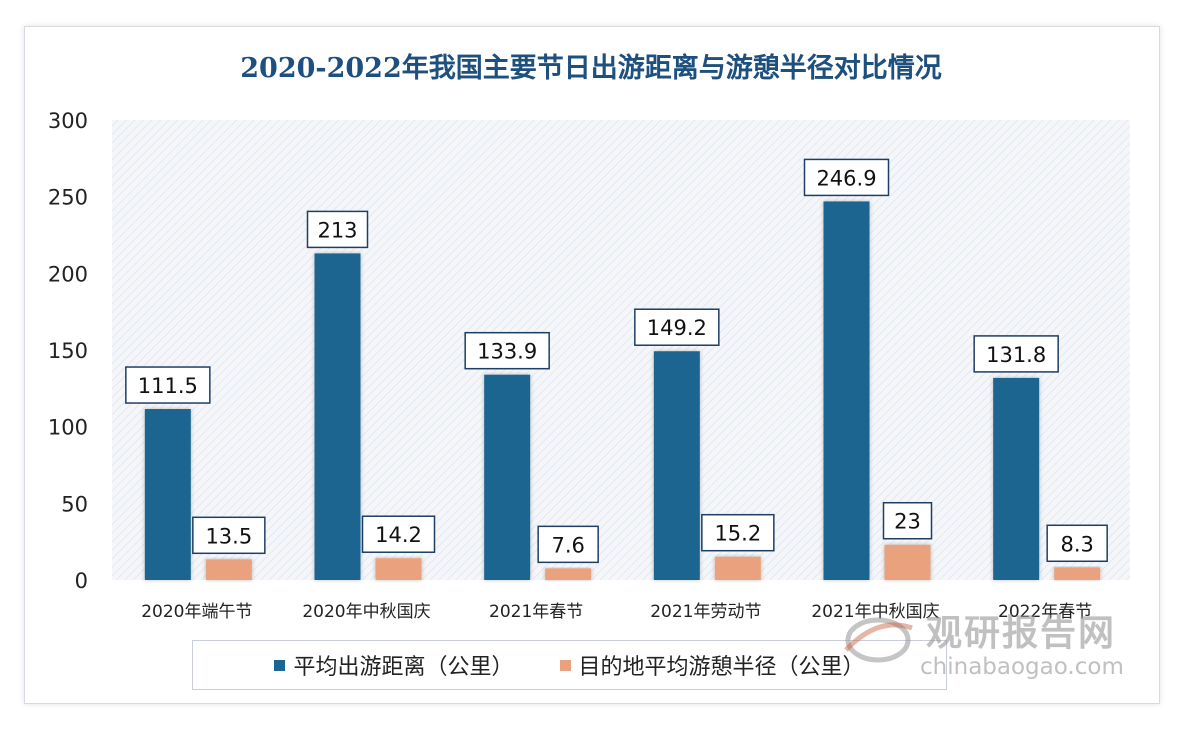 Image resolution: width=1192 pixels, height=730 pixels. Describe the element at coordinates (1022, 667) in the screenshot. I see `watermark-url: chinabaogao.com` at that location.